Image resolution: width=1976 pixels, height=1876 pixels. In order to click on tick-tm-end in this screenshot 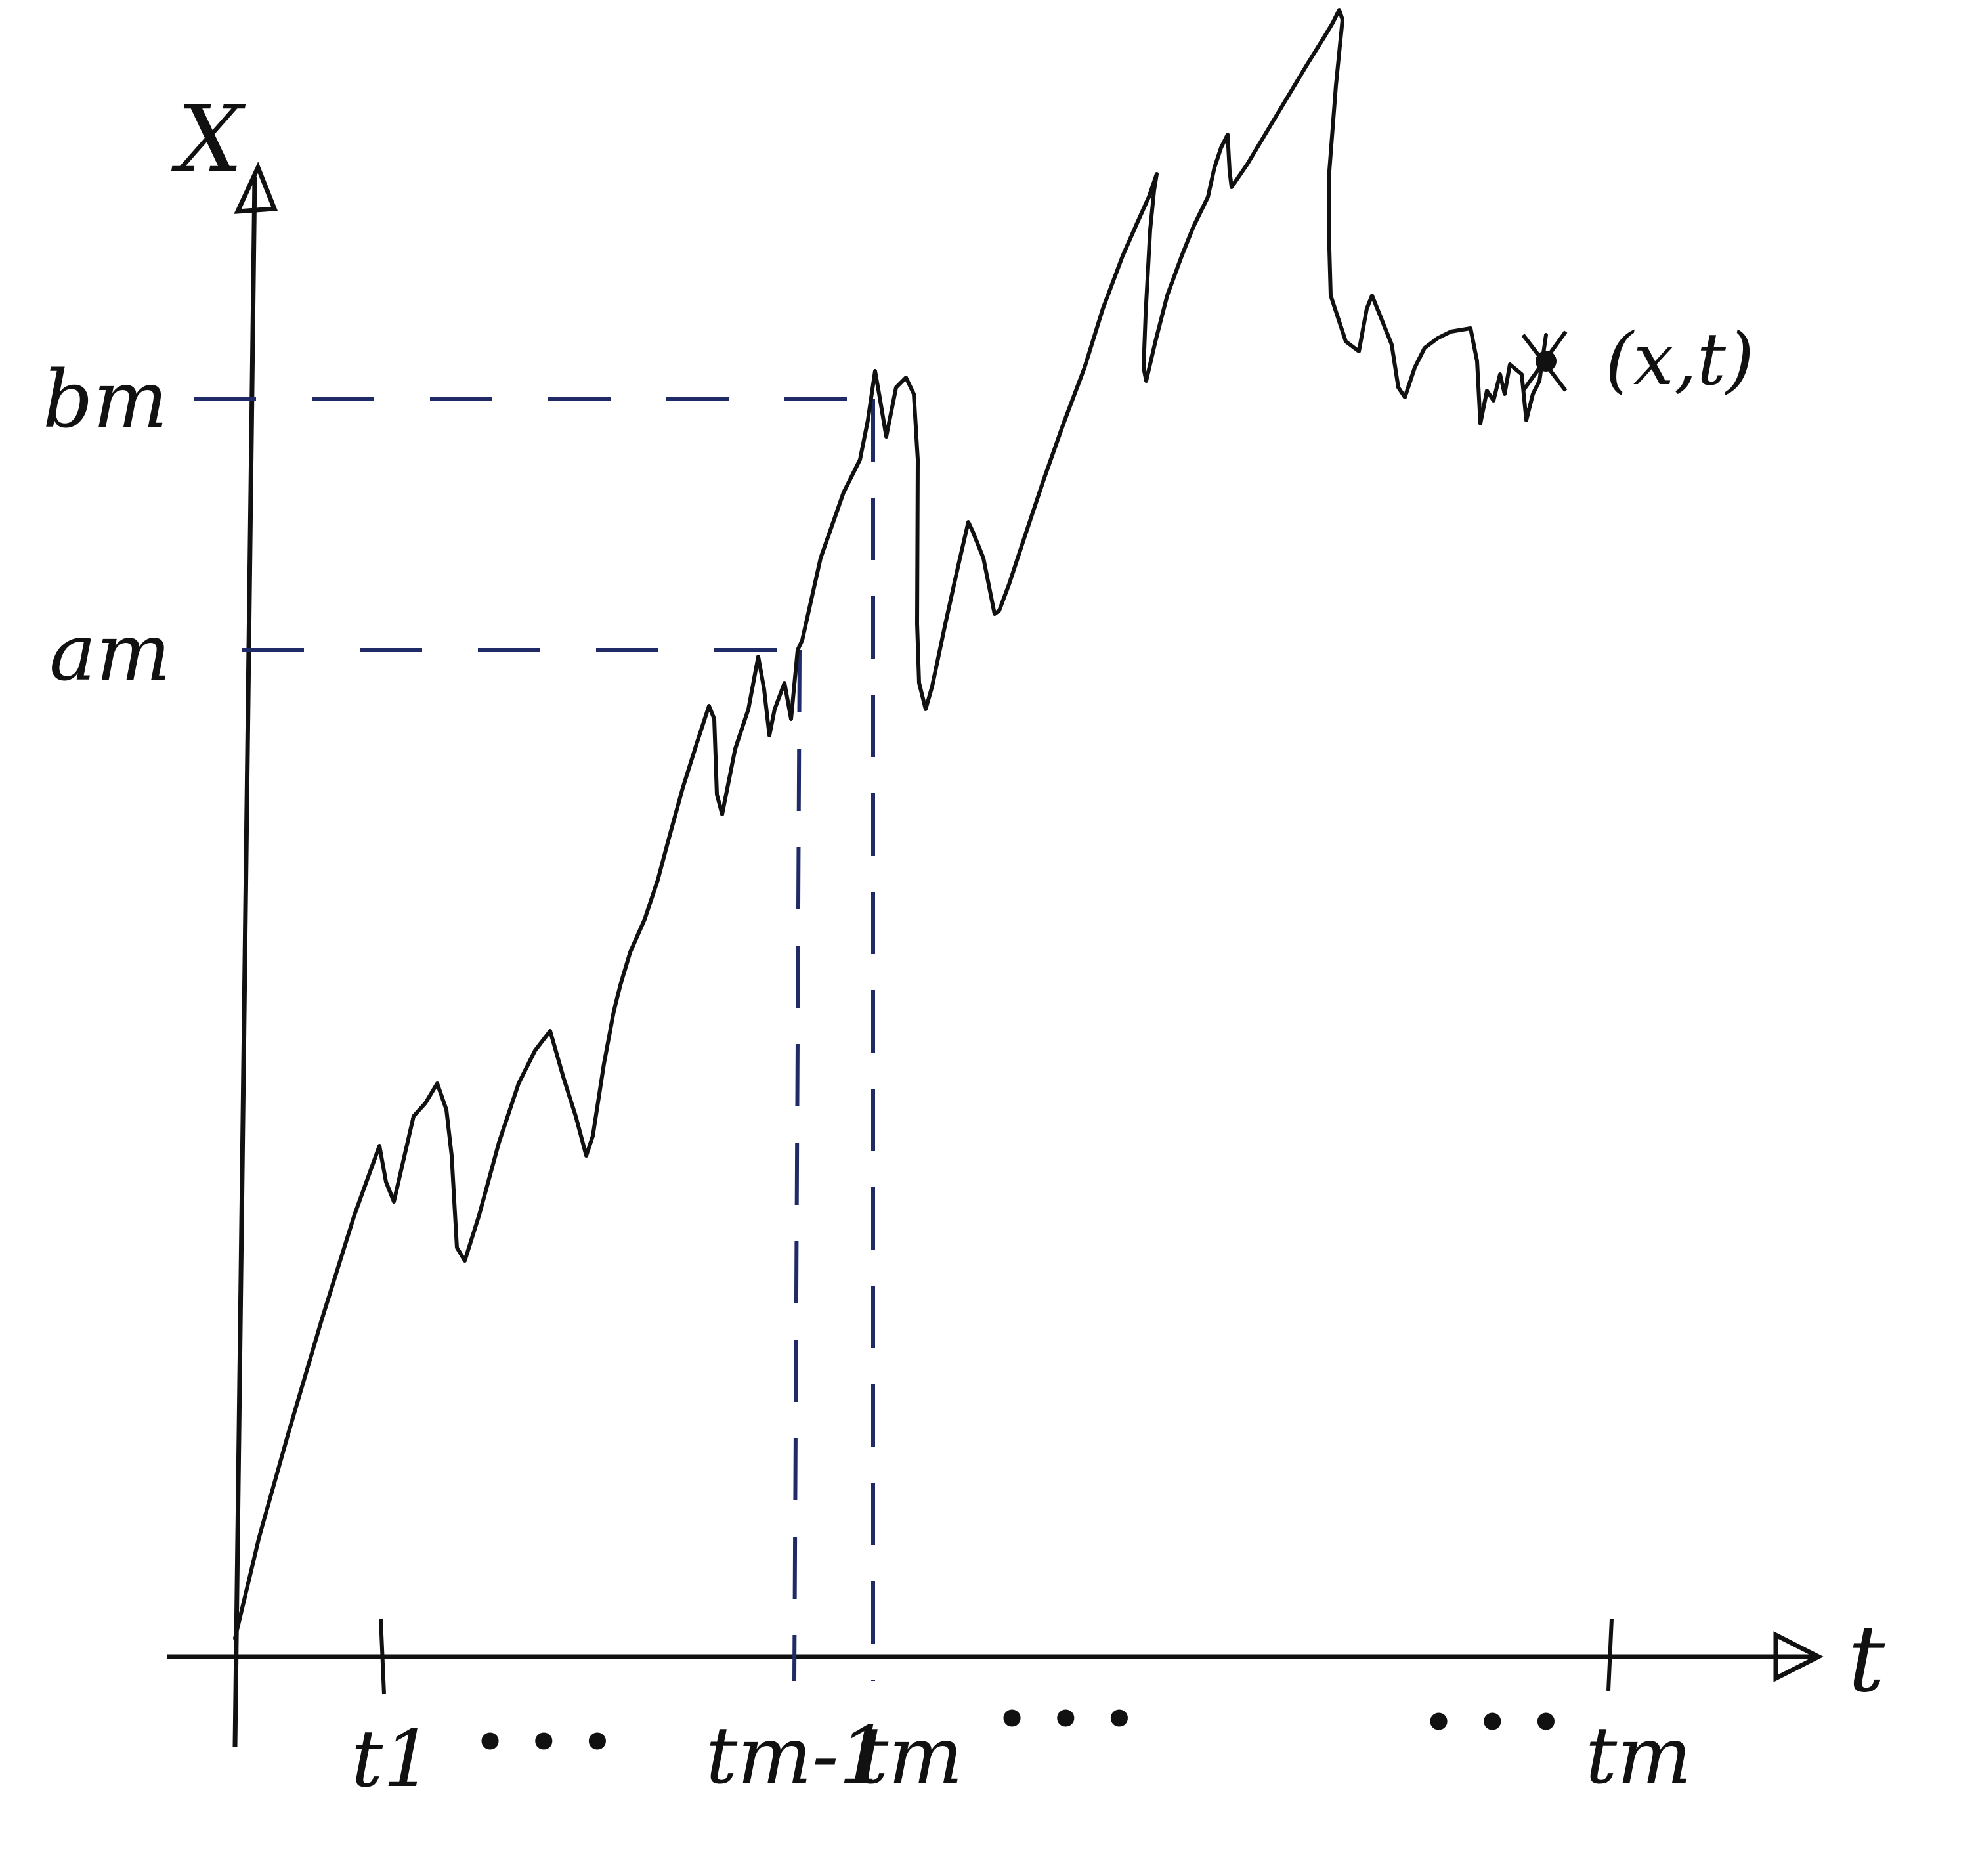, I will do `click(1610, 1654)`.